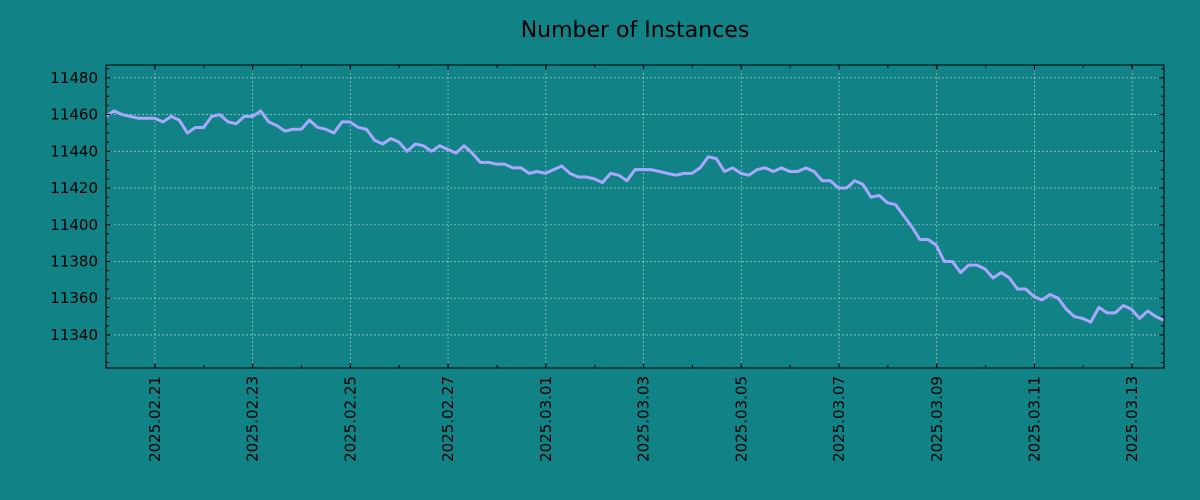 Image resolution: width=1200 pixels, height=500 pixels. I want to click on x-tick-label: 2025.03.13, so click(1132, 419).